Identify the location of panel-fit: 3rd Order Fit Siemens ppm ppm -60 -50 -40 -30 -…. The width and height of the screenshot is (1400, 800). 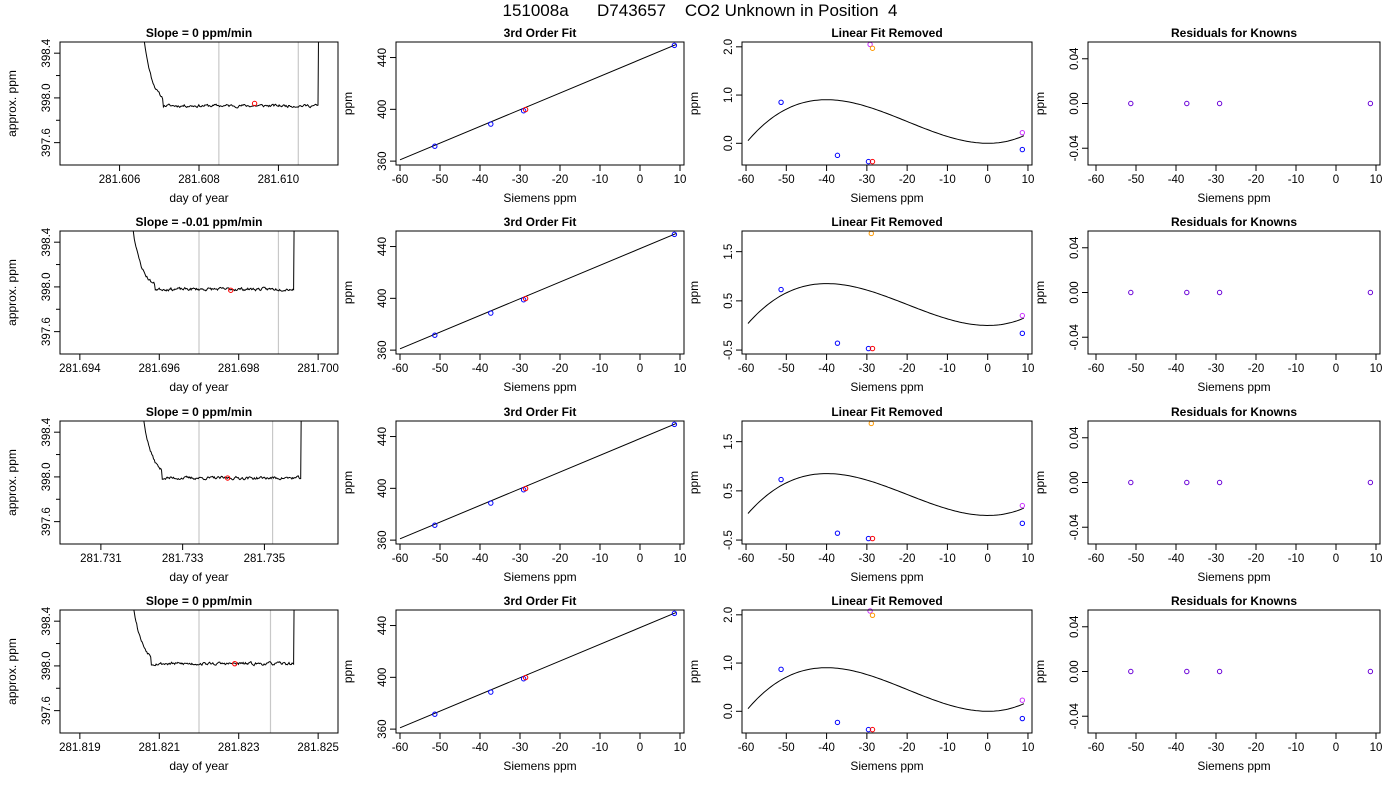
(513, 494).